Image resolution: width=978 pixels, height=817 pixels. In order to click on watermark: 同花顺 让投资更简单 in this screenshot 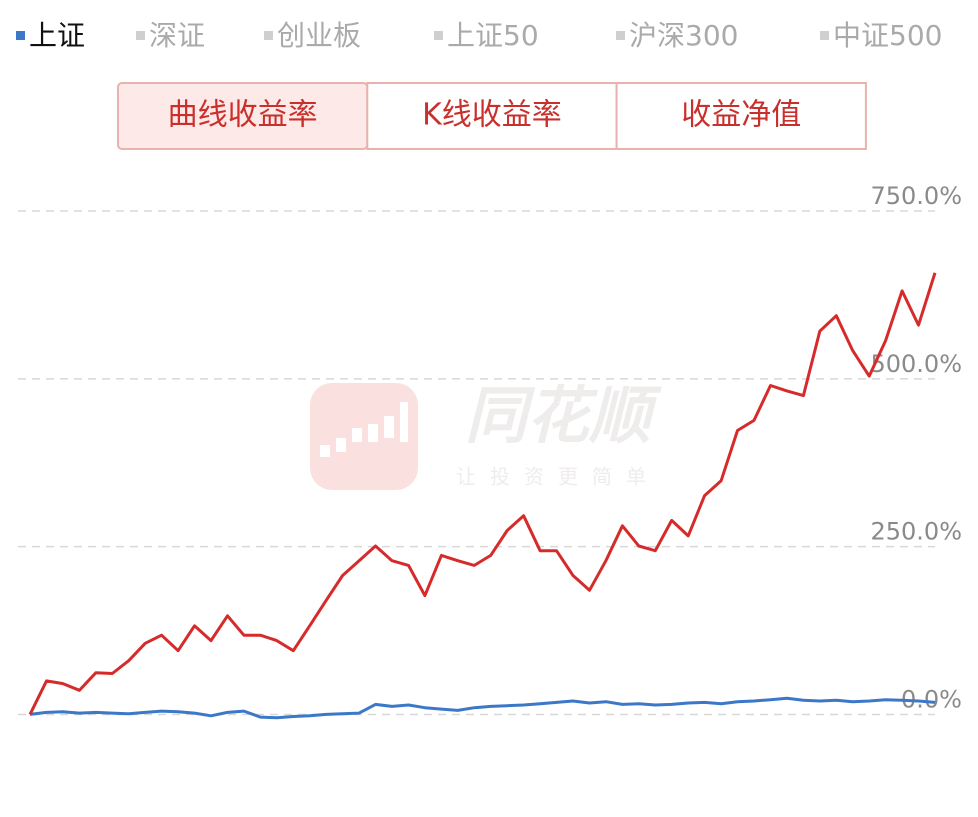, I will do `click(486, 434)`.